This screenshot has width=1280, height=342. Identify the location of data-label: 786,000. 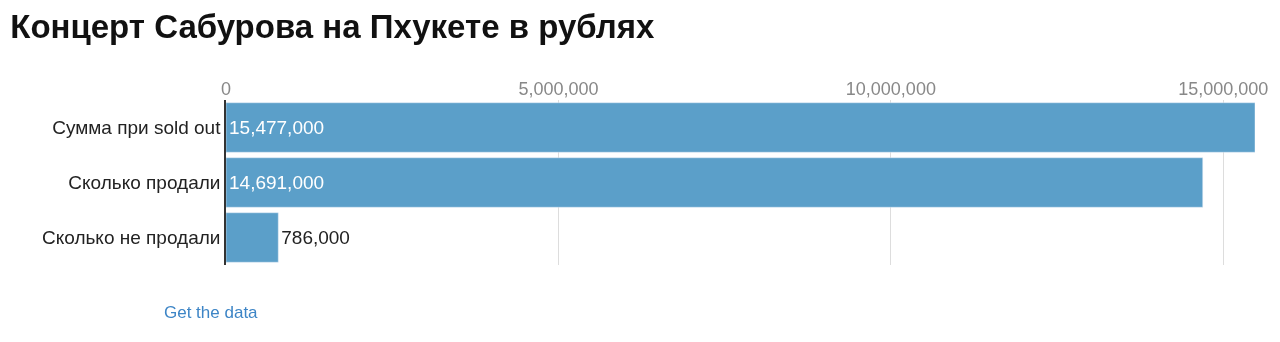
(315, 237).